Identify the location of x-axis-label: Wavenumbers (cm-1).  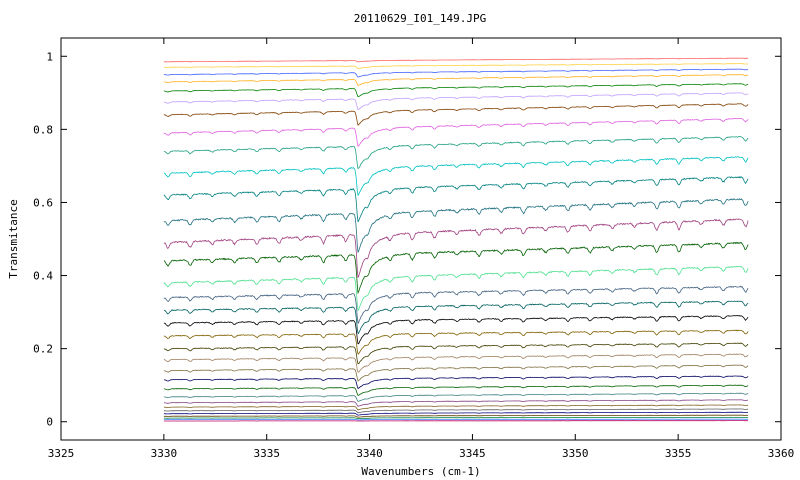
(420, 471).